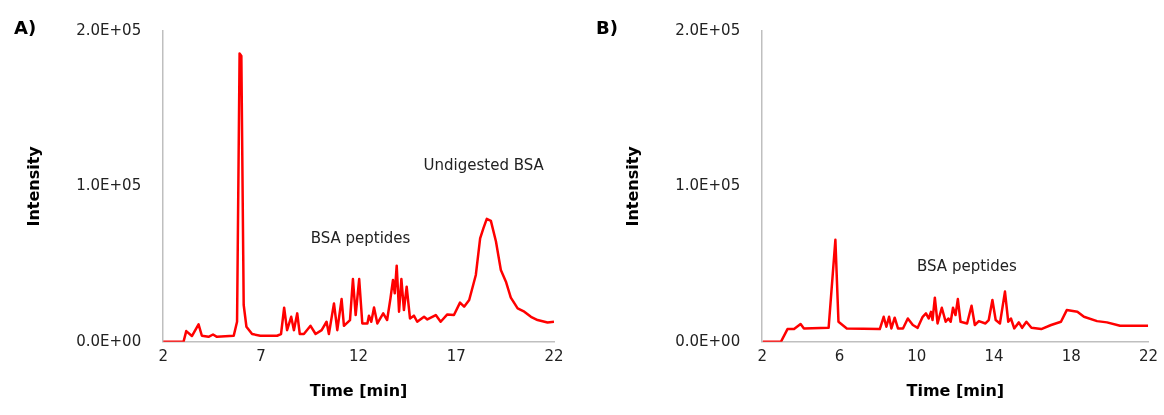 The height and width of the screenshot is (415, 1164). What do you see at coordinates (1071, 355) in the screenshot?
I see `x-tick-label: 18` at bounding box center [1071, 355].